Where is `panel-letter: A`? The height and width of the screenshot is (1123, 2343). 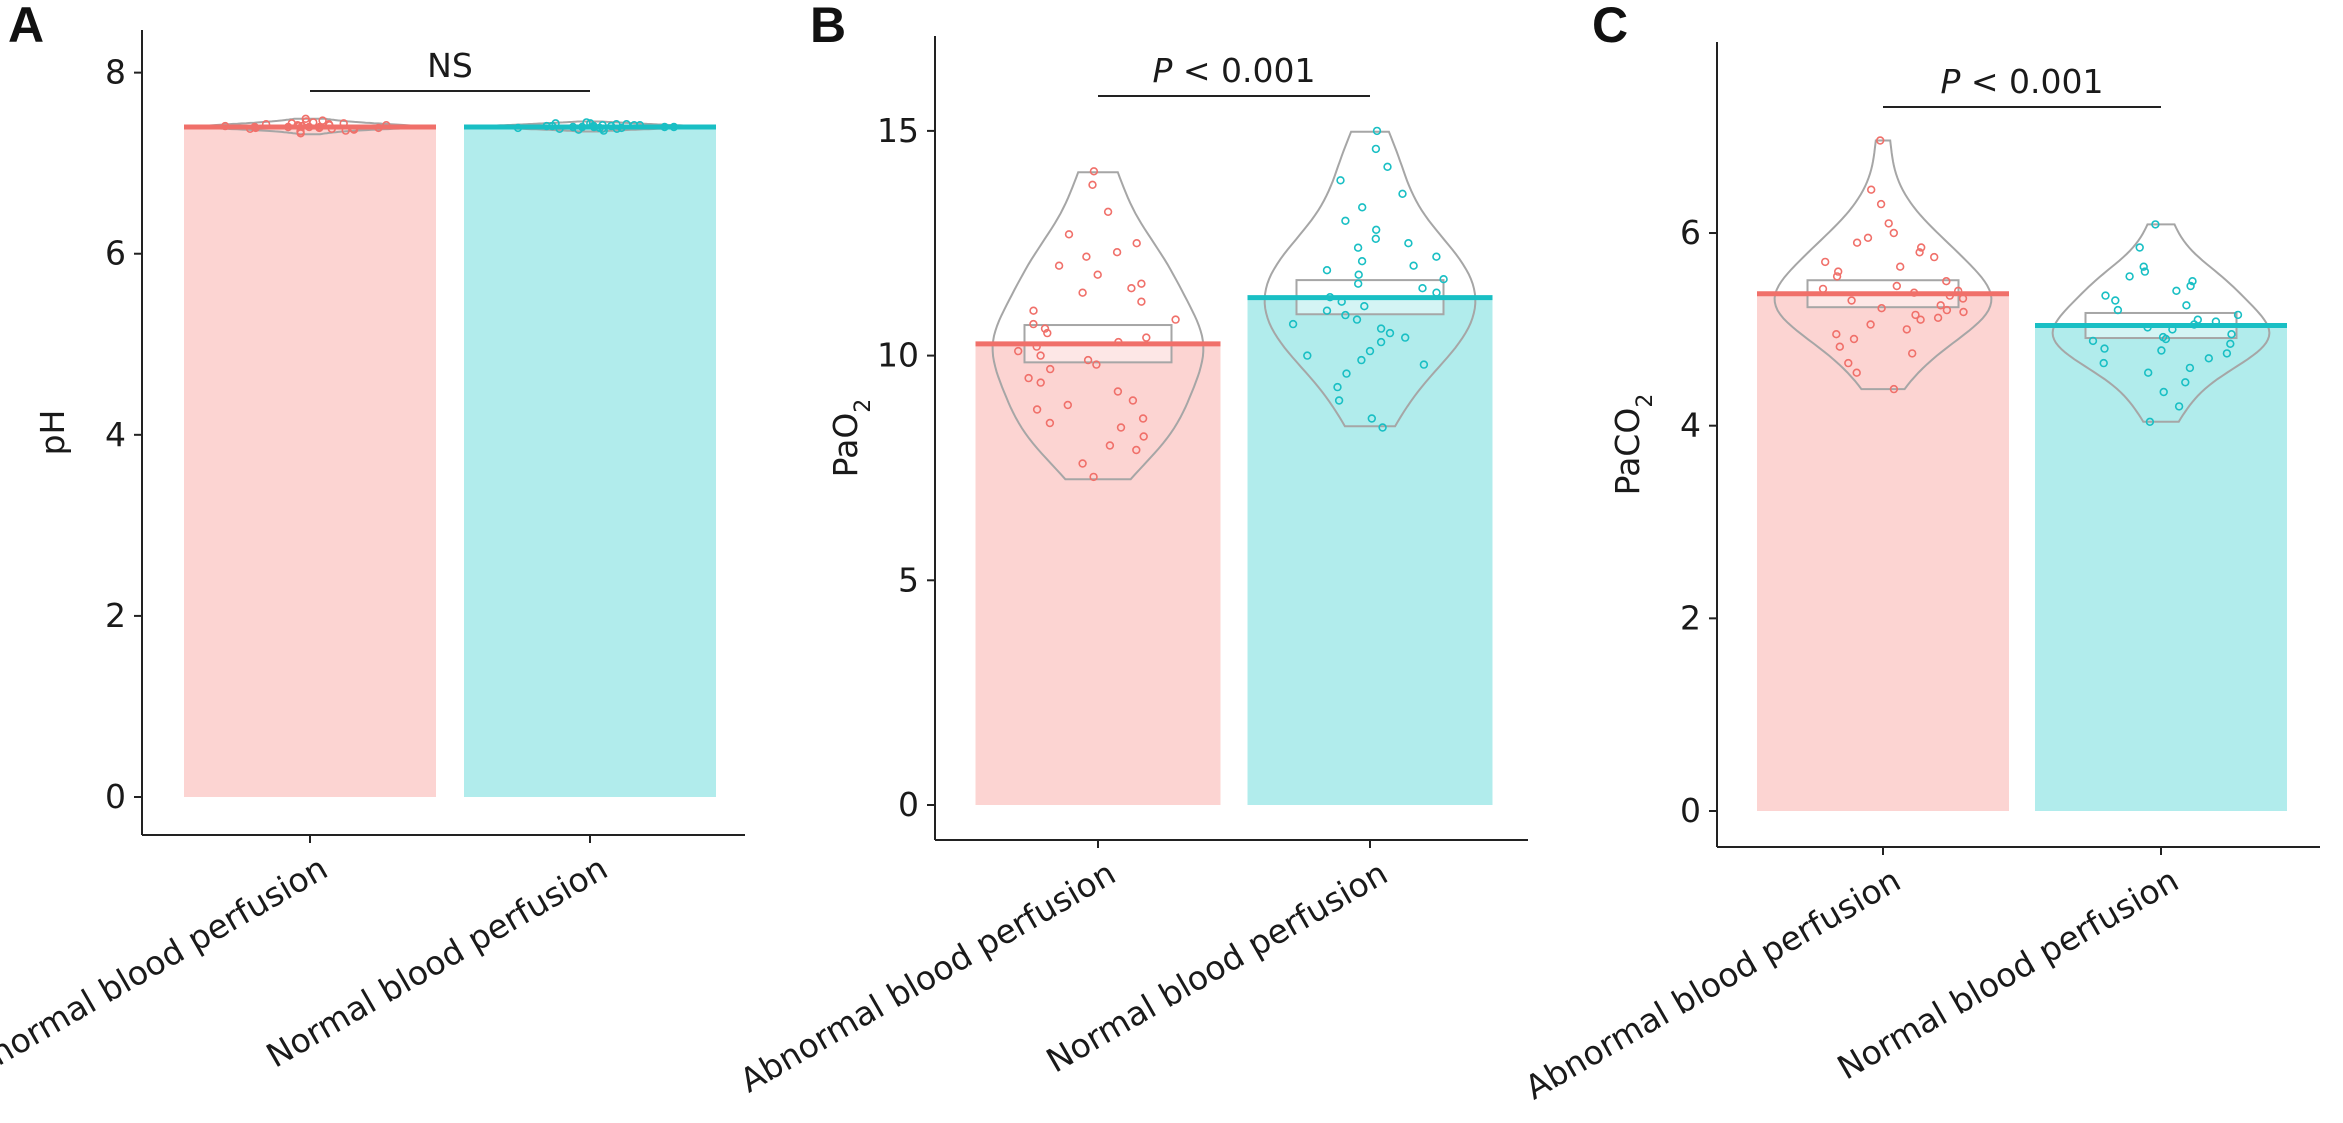
panel-letter: A is located at coordinates (26, 26).